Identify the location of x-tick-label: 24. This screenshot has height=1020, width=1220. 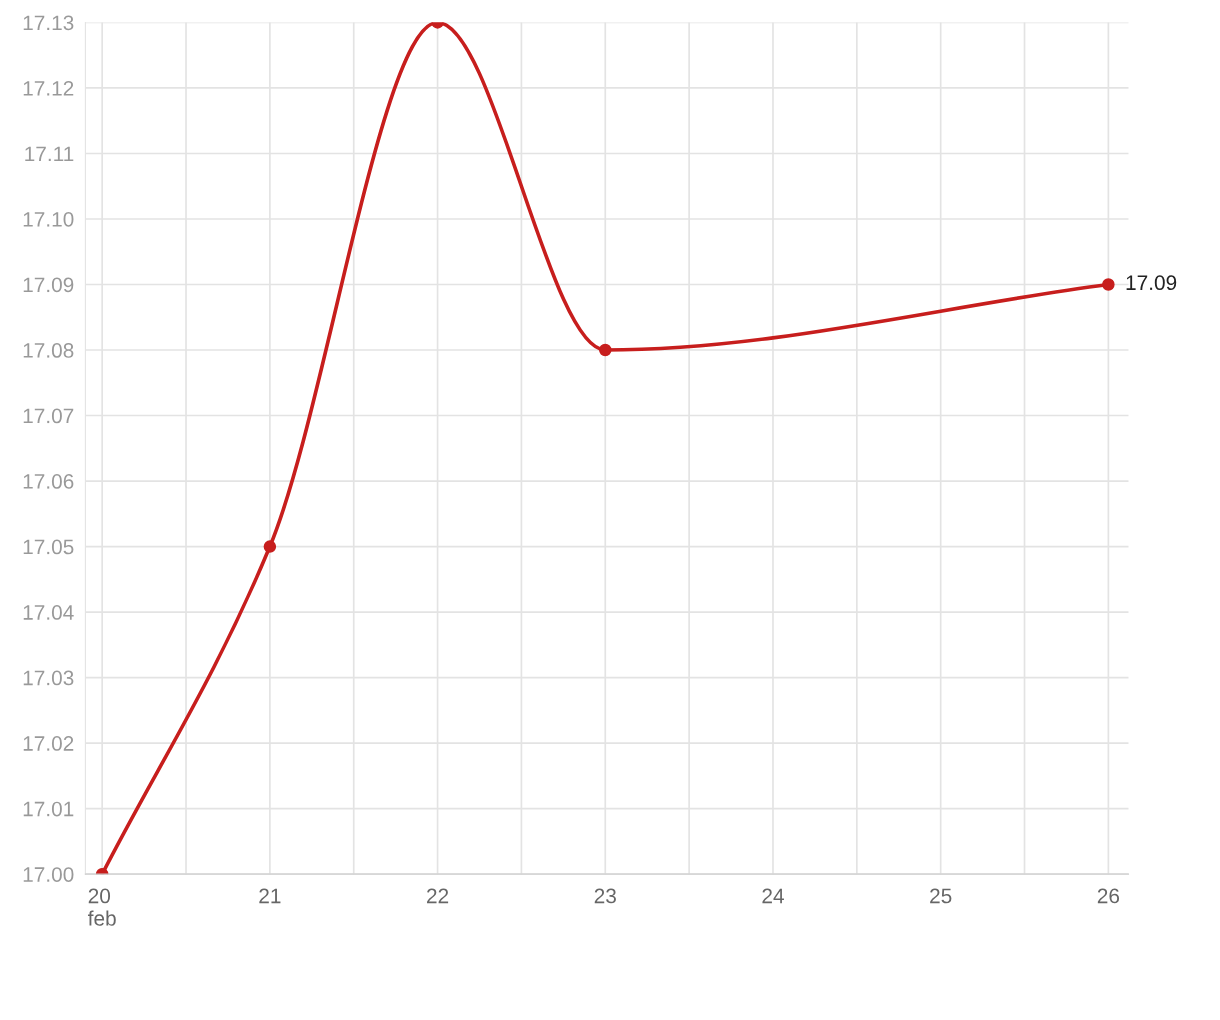
(773, 896).